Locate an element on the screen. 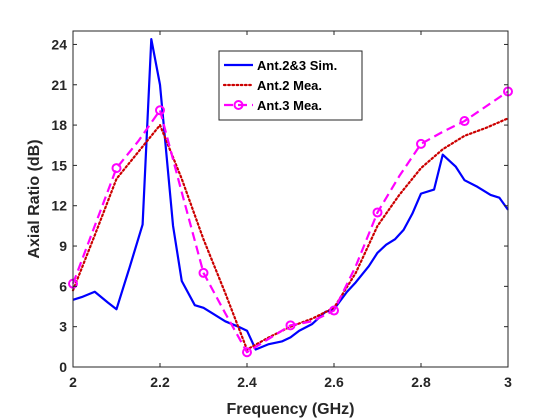  legend-label: Ant.2&3 Sim. is located at coordinates (297, 65).